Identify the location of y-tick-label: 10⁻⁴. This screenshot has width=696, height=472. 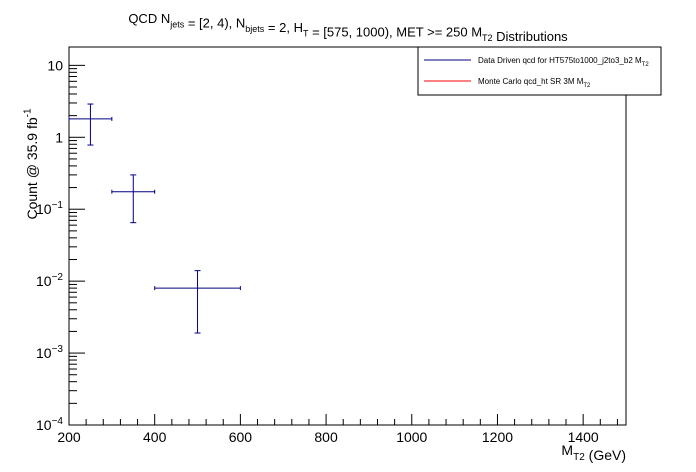
(49, 424).